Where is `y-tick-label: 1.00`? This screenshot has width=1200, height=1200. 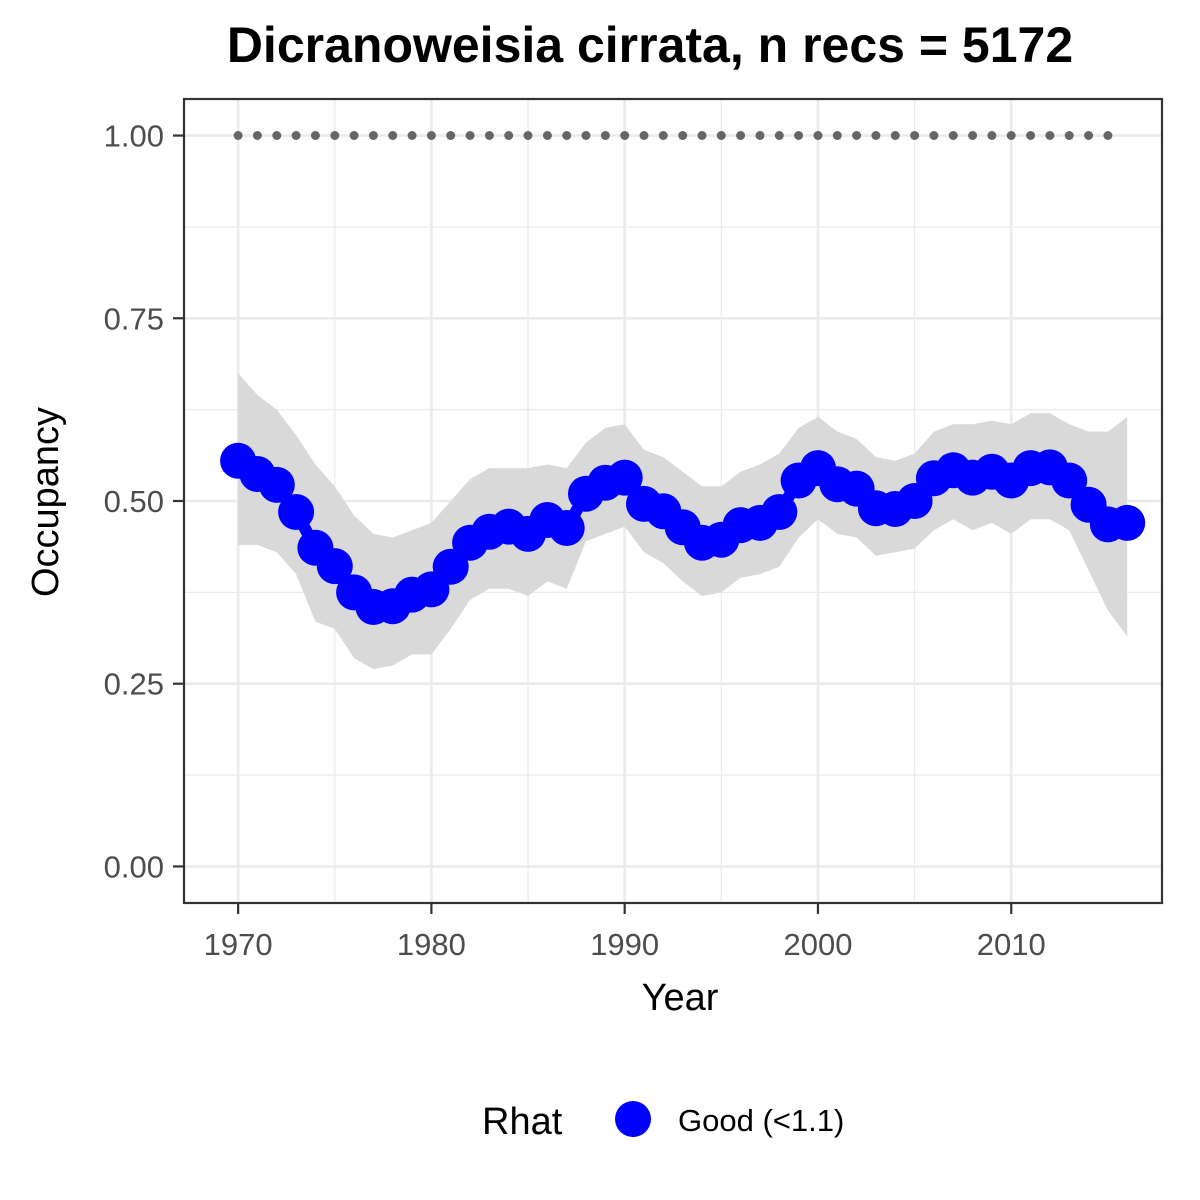 y-tick-label: 1.00 is located at coordinates (134, 136).